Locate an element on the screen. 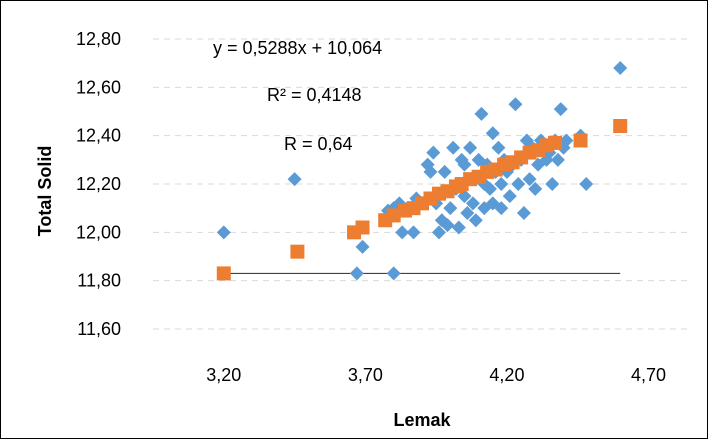  x-tick-label: 4,20 is located at coordinates (506, 375).